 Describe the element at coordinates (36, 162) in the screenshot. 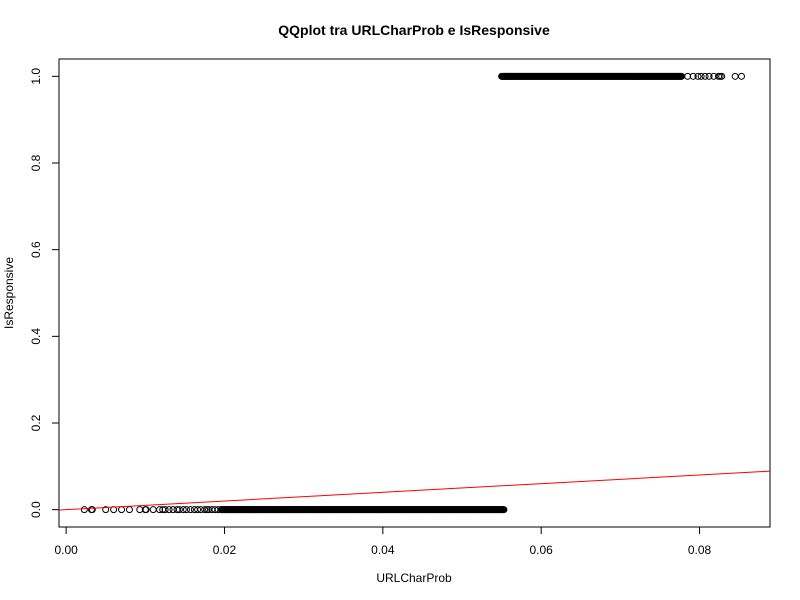

I see `y-tick-label: 0.8` at that location.